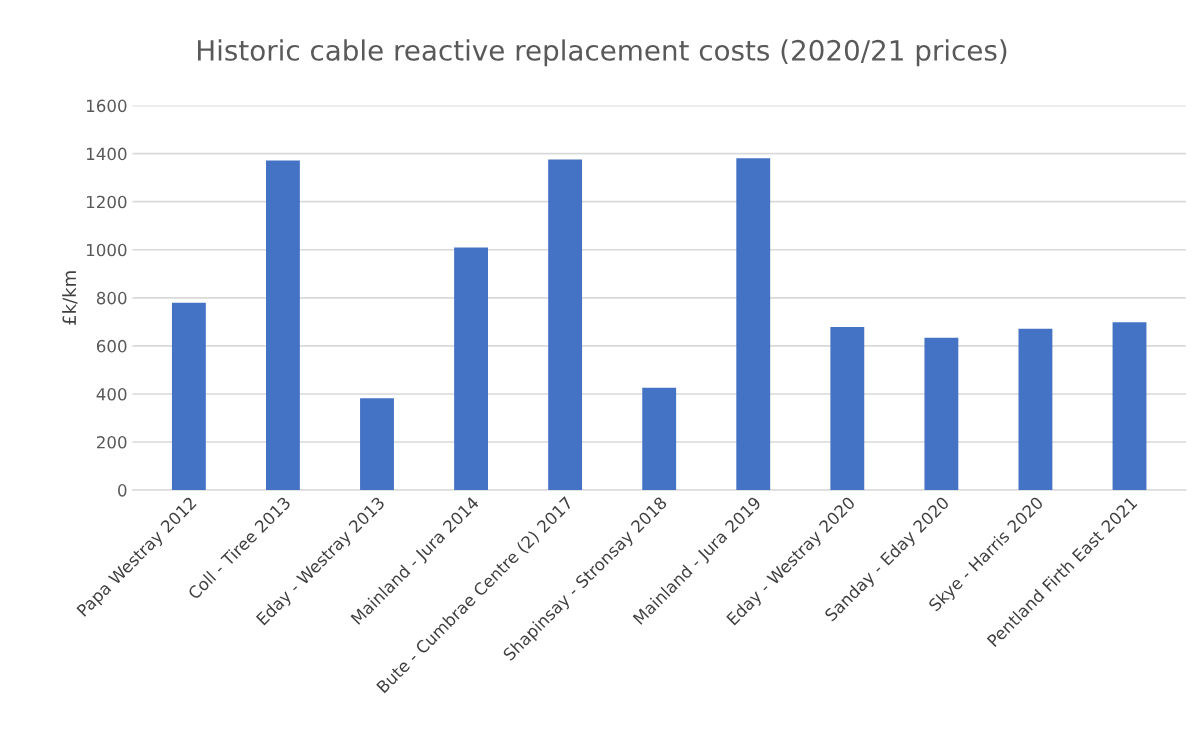 Image resolution: width=1204 pixels, height=754 pixels. Describe the element at coordinates (106, 106) in the screenshot. I see `y-tick-label: 1600` at that location.